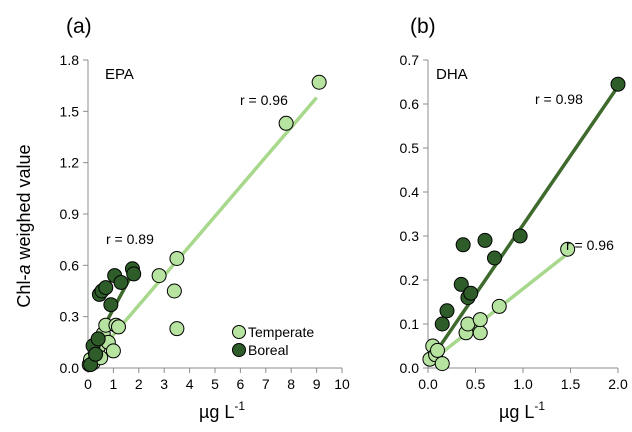  Describe the element at coordinates (24, 225) in the screenshot. I see `y-axis-title: Chl-a weighed value` at that location.